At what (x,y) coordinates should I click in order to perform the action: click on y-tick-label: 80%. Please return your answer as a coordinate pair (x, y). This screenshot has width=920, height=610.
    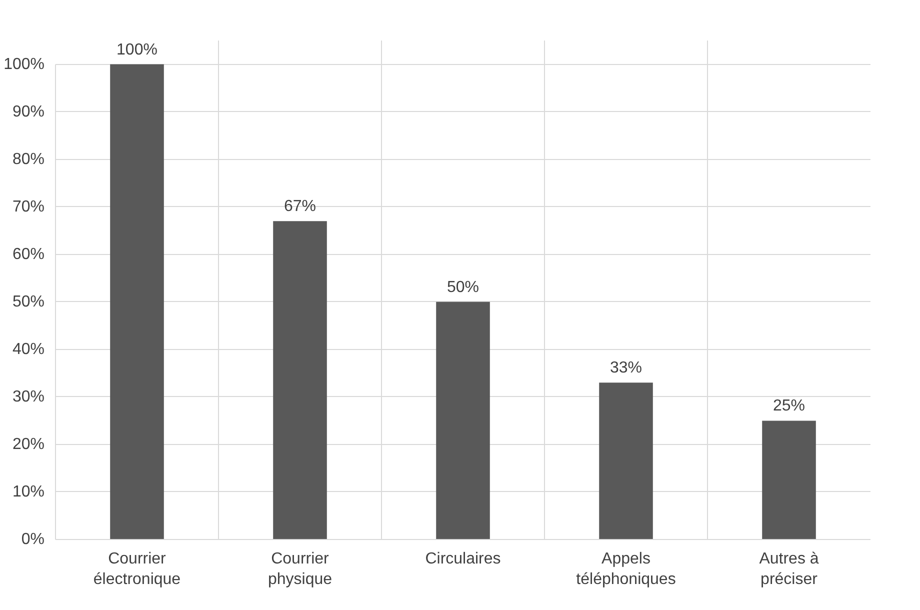
    Looking at the image, I should click on (28, 159).